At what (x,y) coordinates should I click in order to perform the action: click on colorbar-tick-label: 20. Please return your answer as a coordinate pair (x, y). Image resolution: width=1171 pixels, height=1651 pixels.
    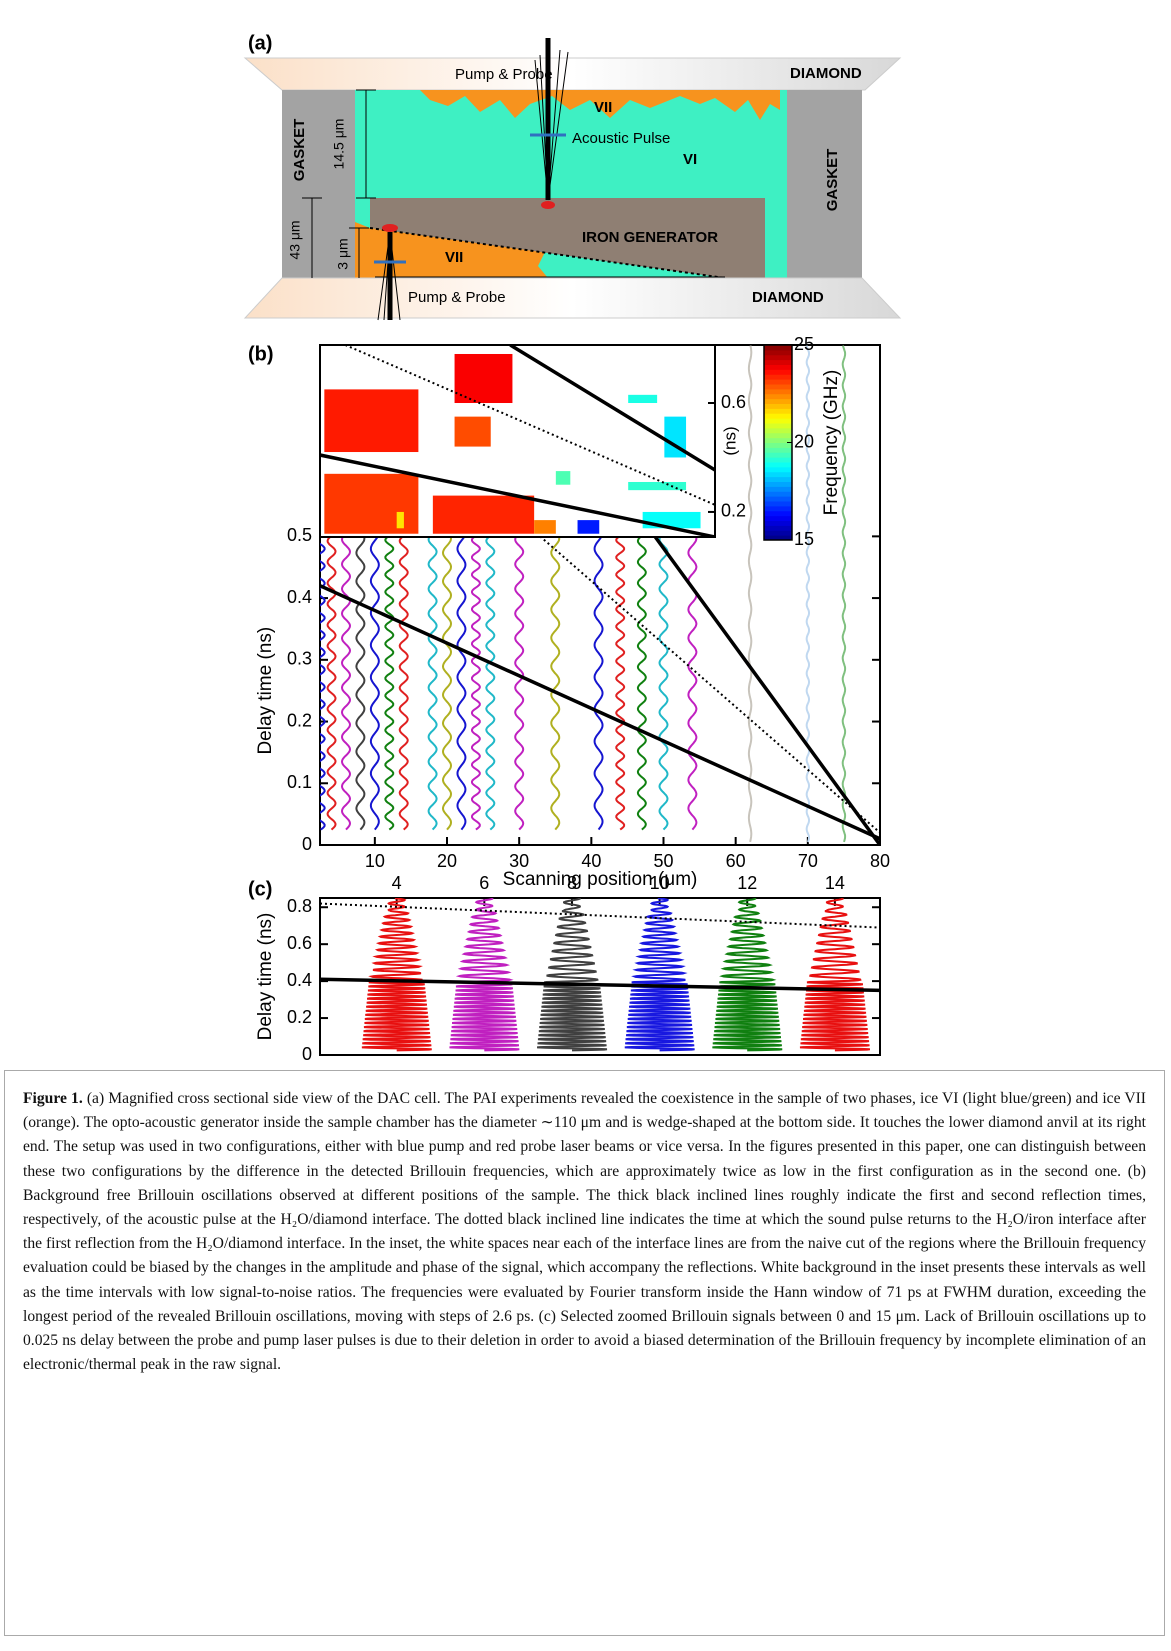
    Looking at the image, I should click on (804, 441).